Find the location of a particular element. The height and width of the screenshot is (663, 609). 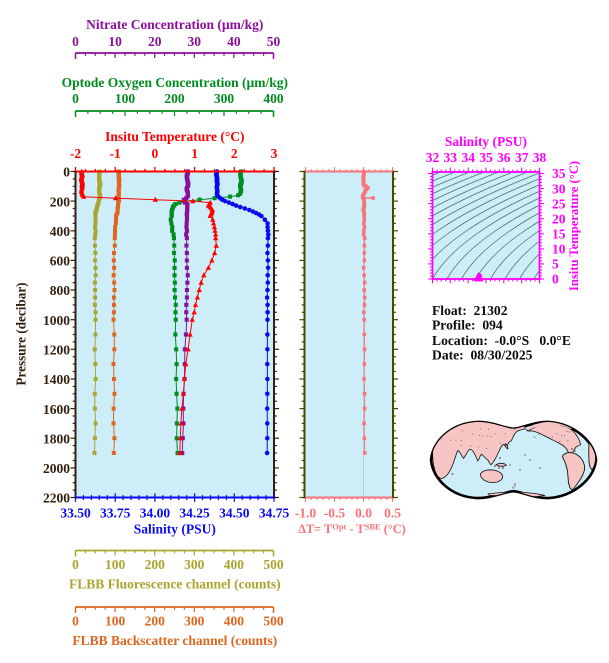

svg-text: 34 is located at coordinates (468, 157).